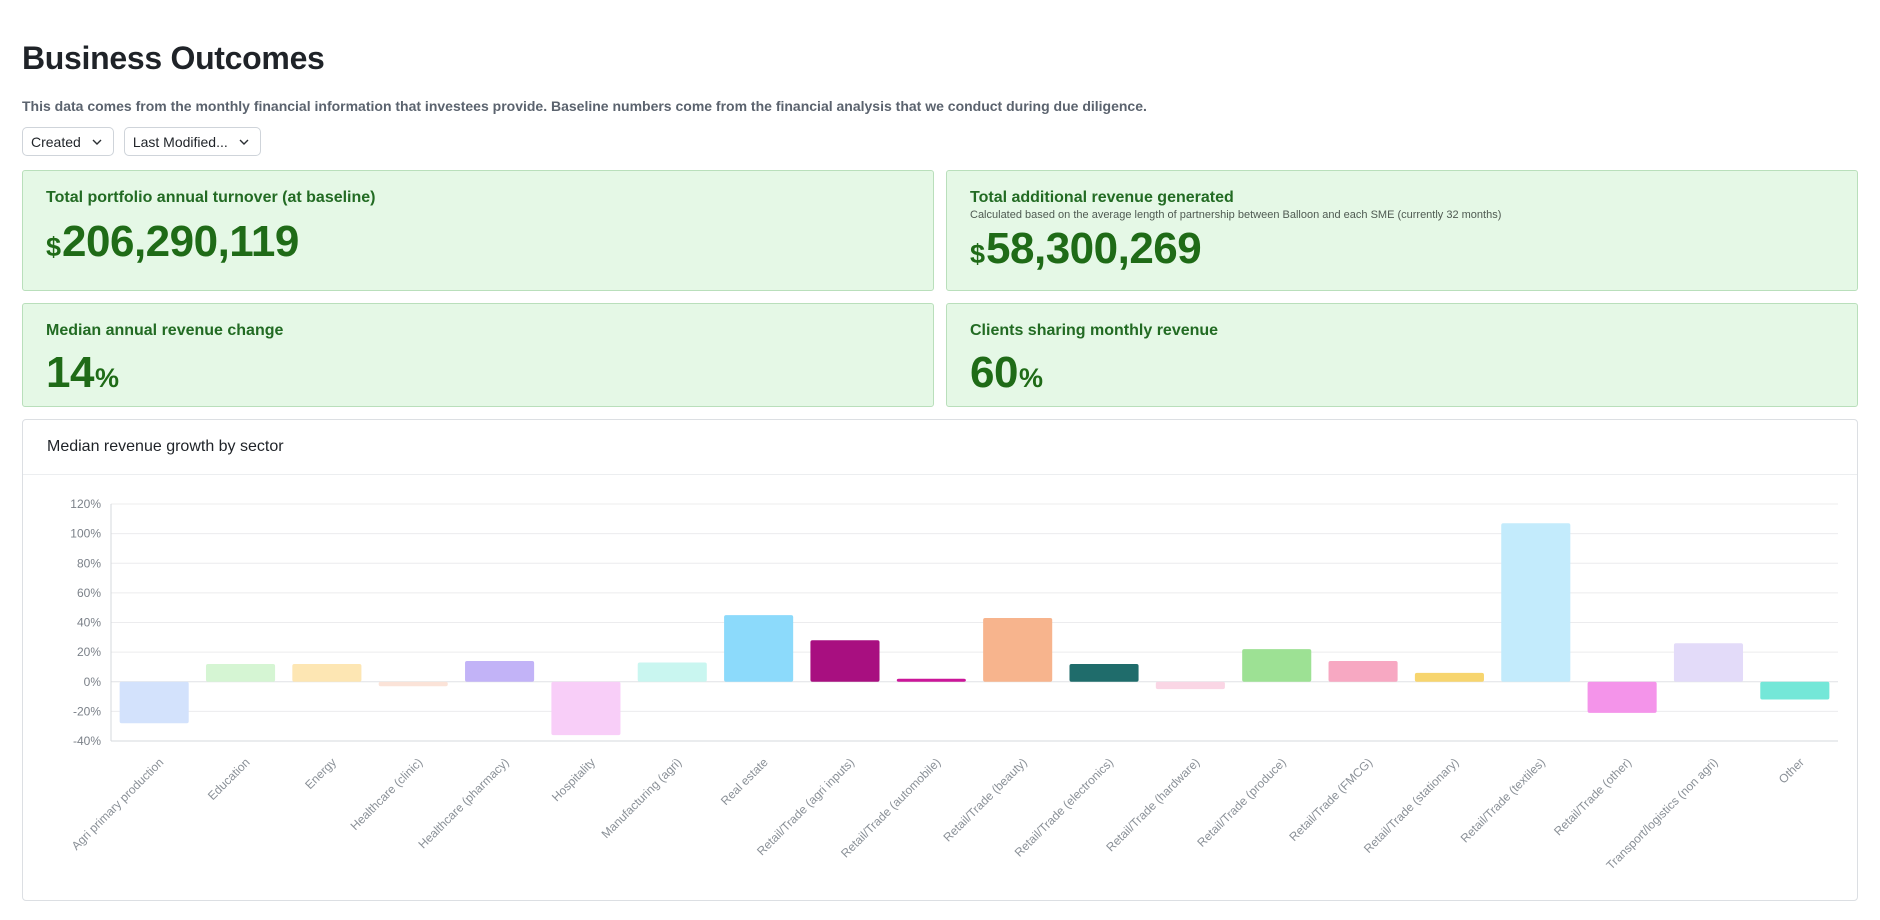 Image resolution: width=1880 pixels, height=920 pixels. I want to click on x-tick-label: Retail/Trade (hardware), so click(1152, 804).